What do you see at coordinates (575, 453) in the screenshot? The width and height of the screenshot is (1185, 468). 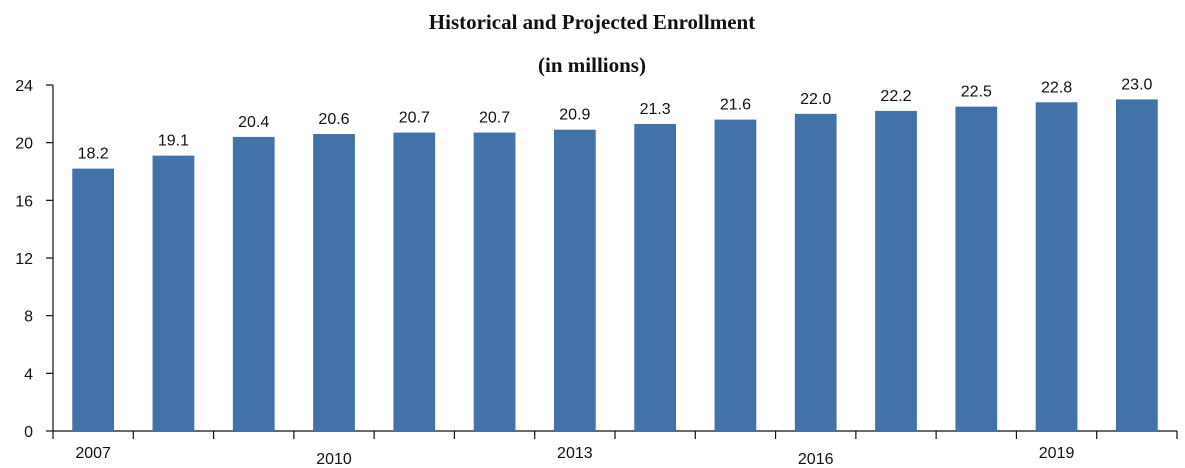 I see `x-tick-label: 2013` at bounding box center [575, 453].